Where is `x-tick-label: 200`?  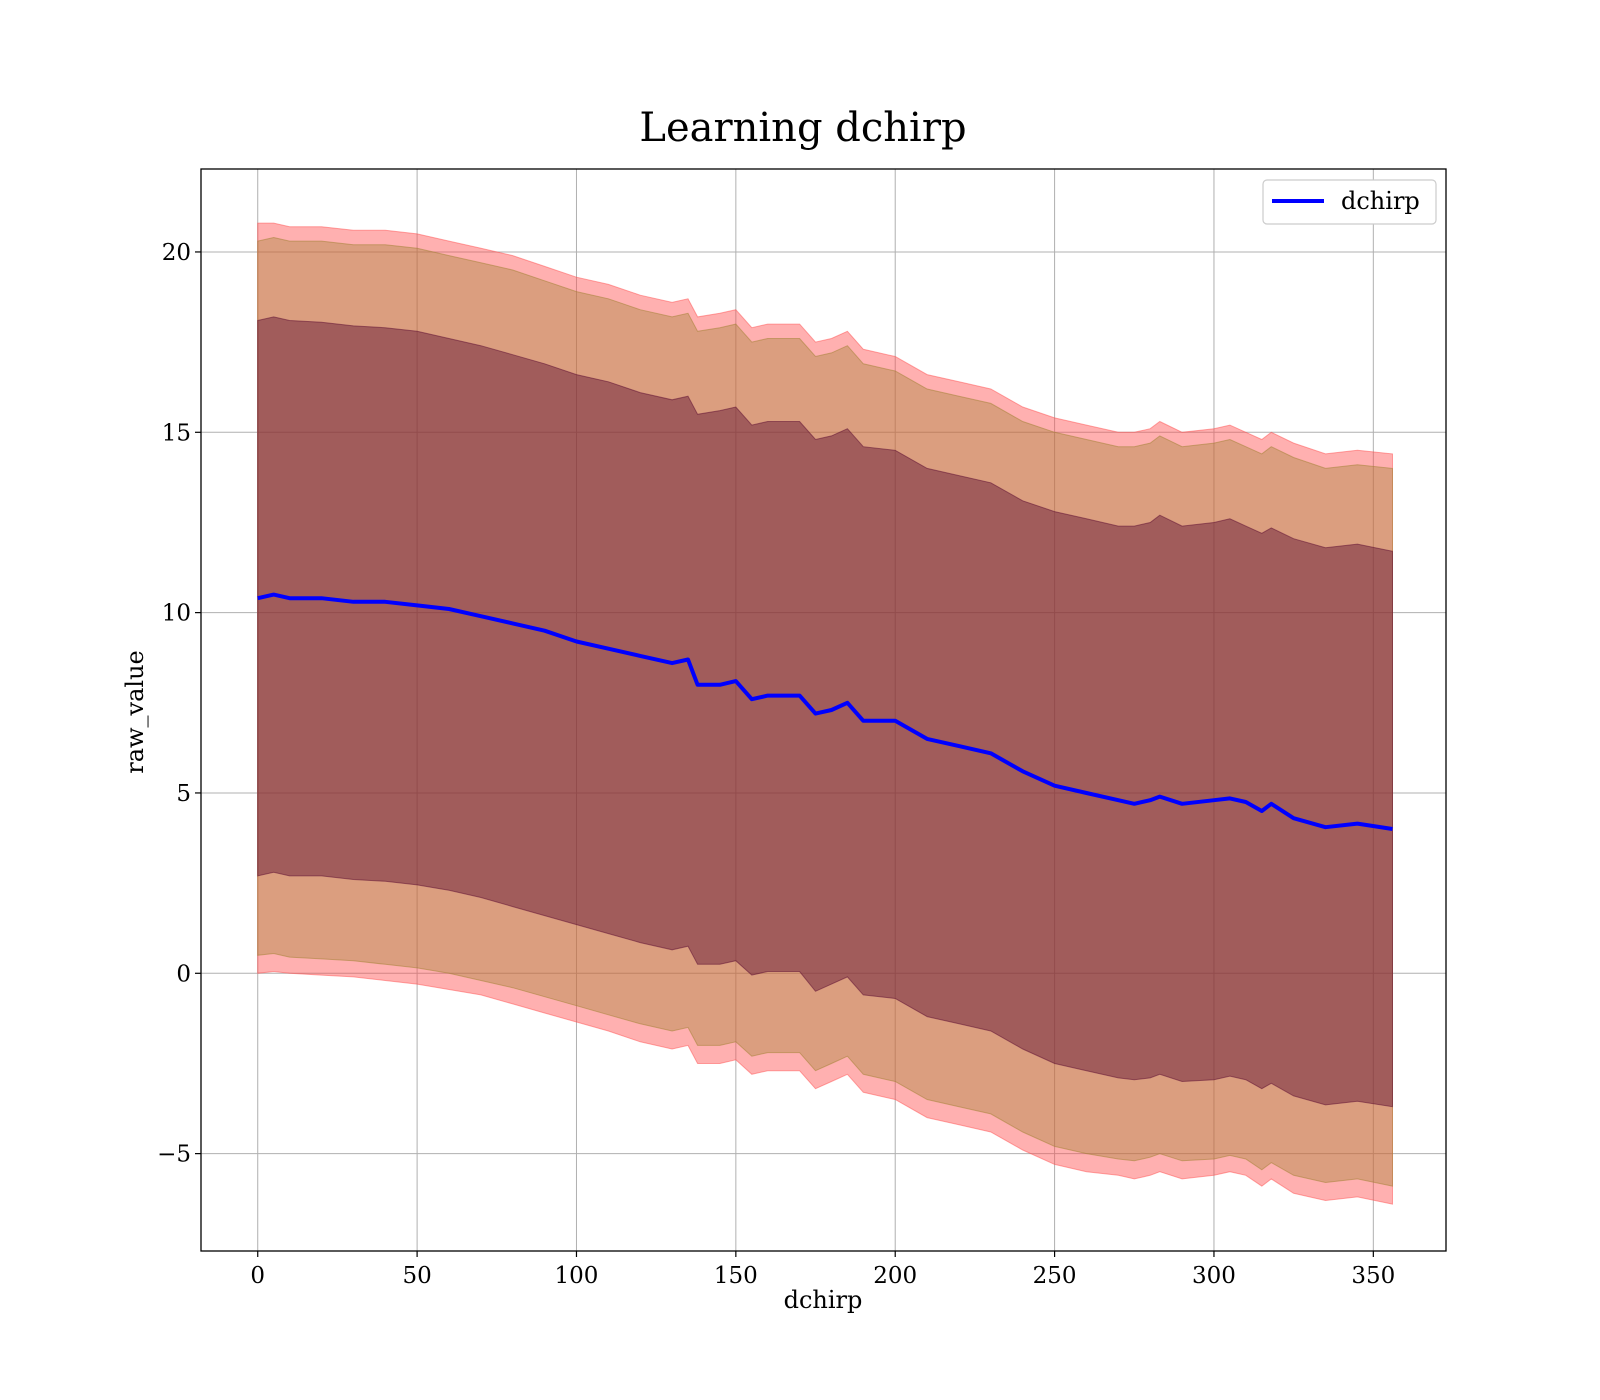 x-tick-label: 200 is located at coordinates (895, 1276).